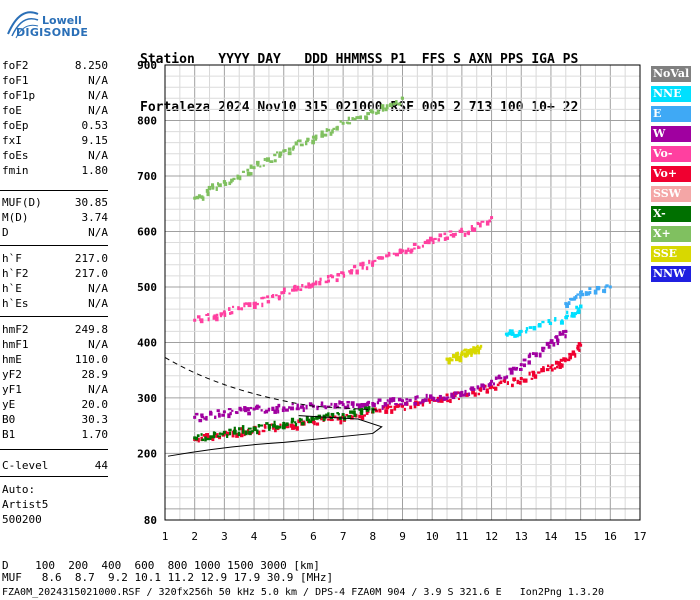 The width and height of the screenshot is (700, 600). I want to click on param-value: 217.0, so click(91, 258).